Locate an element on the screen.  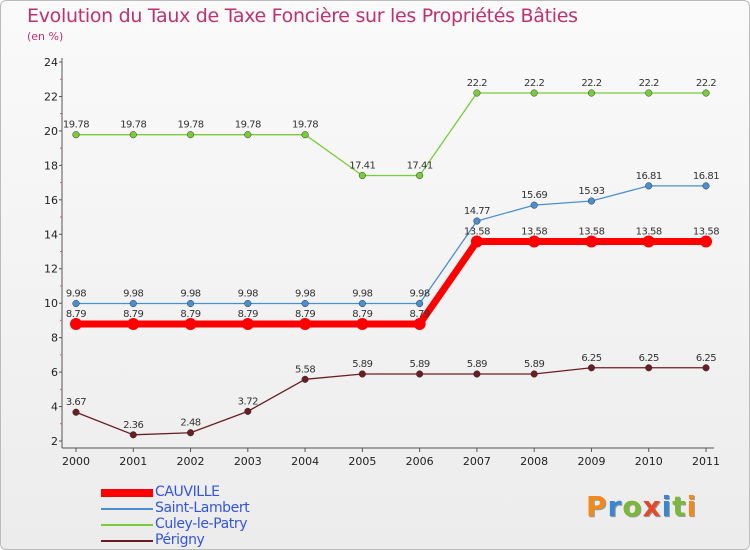
proxiti-logo: Proxiti is located at coordinates (641, 506).